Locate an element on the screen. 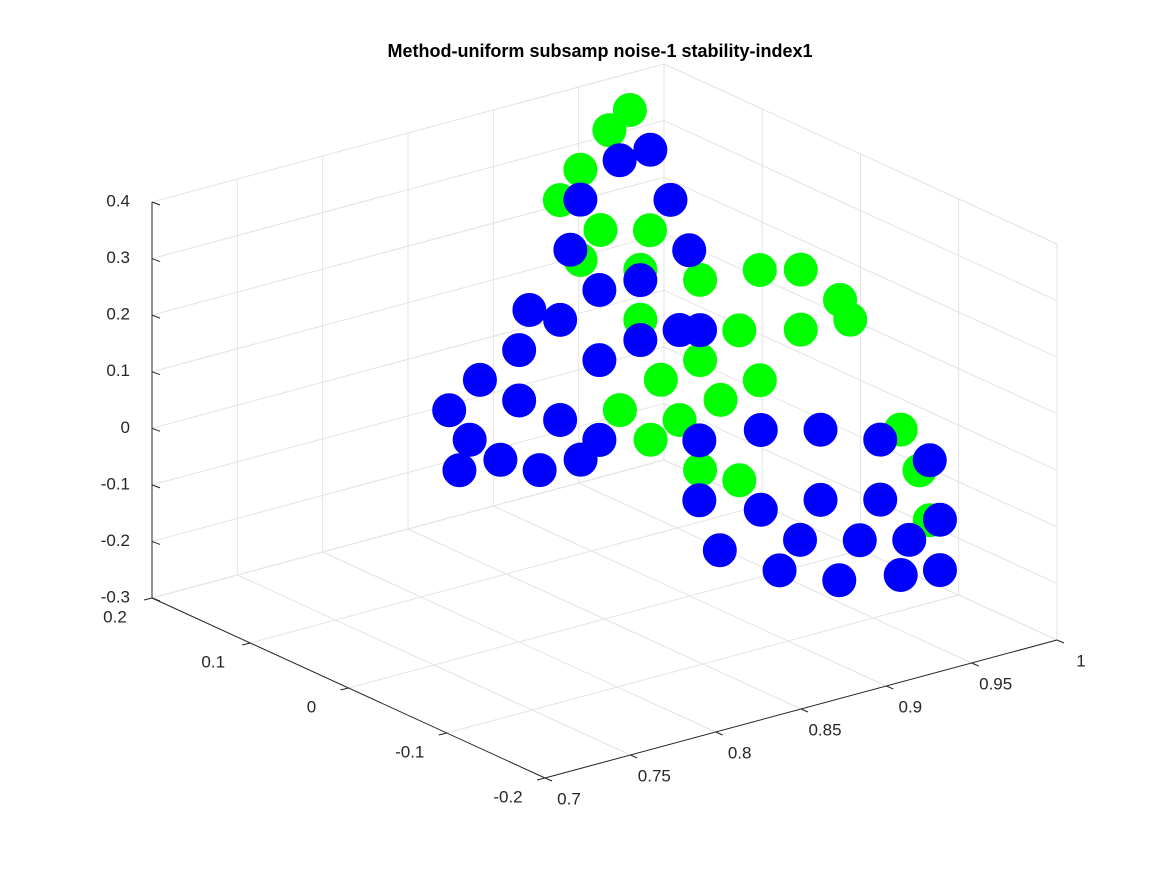 This screenshot has height=875, width=1167. z-tick-label: 0.2 is located at coordinates (118, 314).